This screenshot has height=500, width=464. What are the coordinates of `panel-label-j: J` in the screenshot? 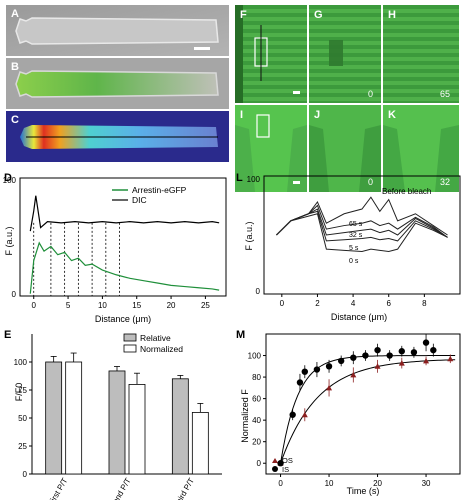 It's located at (317, 115).